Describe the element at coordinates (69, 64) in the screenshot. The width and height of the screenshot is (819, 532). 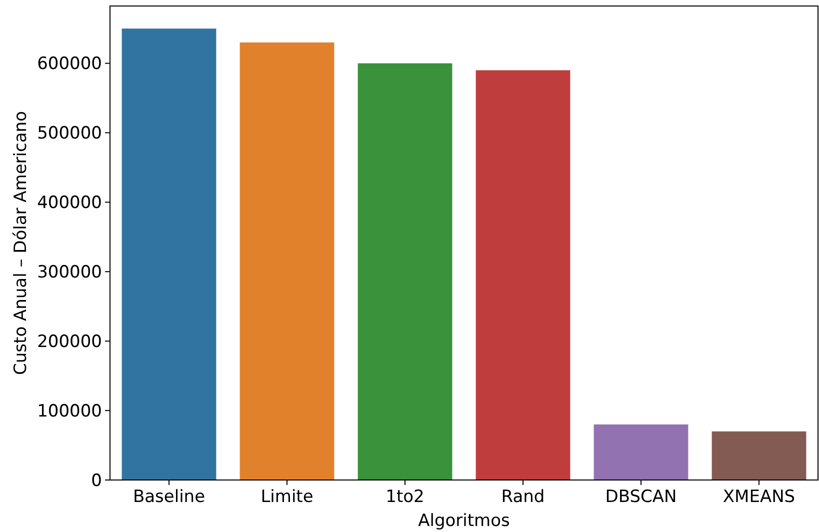
I see `y-tick-label: 600000` at that location.